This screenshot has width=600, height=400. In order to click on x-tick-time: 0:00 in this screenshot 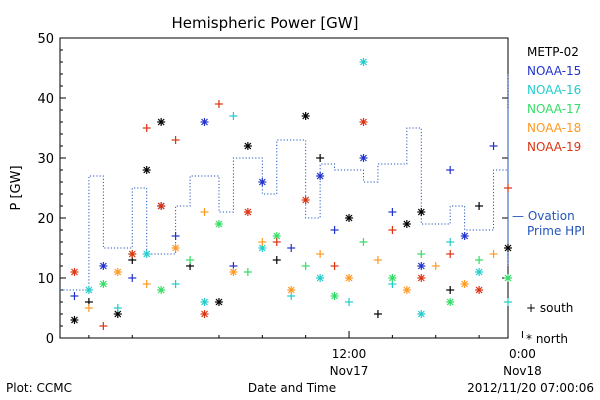, I will do `click(522, 354)`.